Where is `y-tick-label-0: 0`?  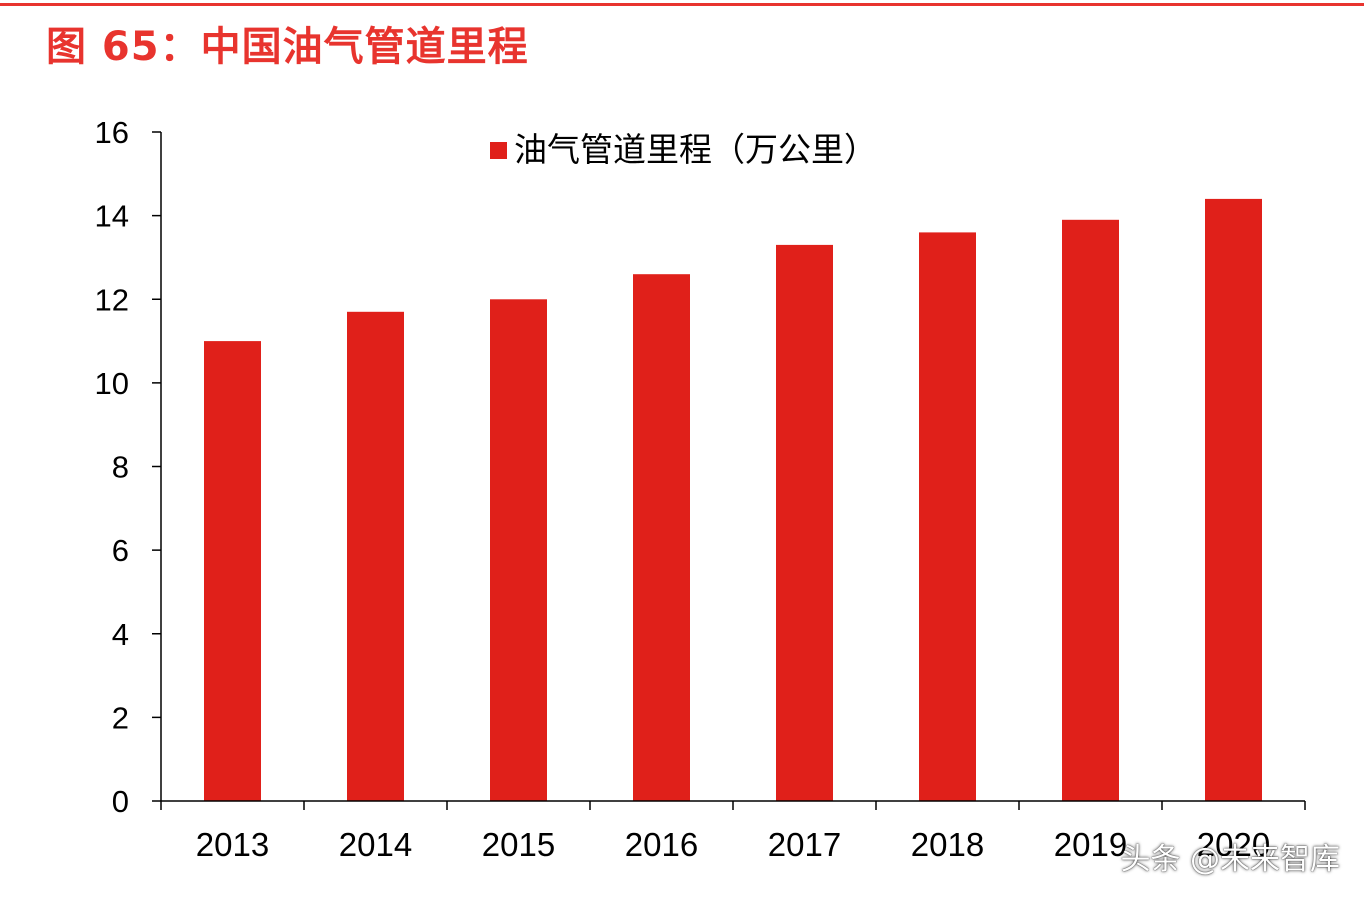
y-tick-label-0: 0 is located at coordinates (120, 801).